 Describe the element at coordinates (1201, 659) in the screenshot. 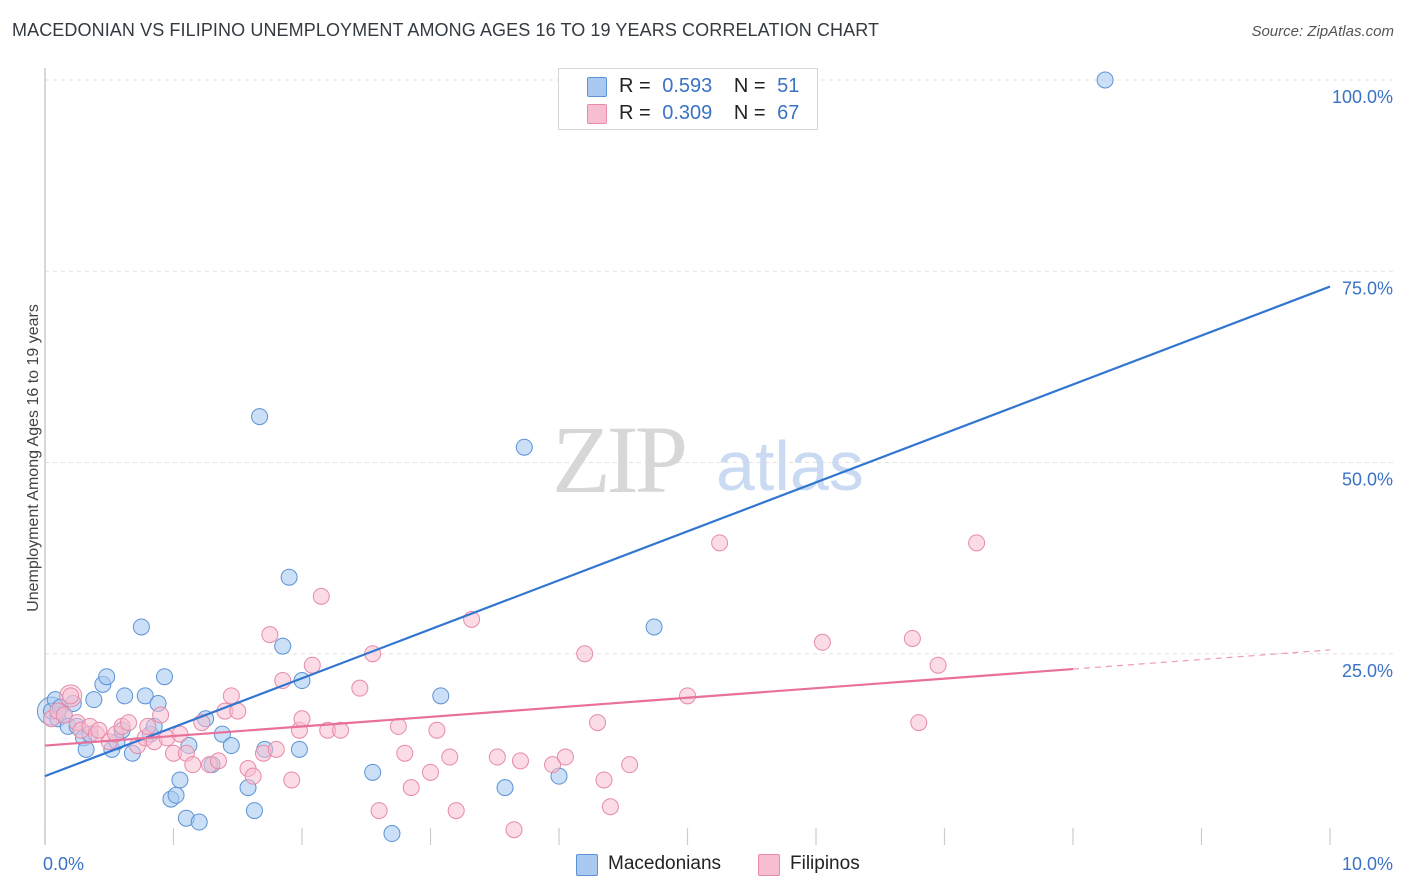

I see `filipinos-trend-extension` at that location.